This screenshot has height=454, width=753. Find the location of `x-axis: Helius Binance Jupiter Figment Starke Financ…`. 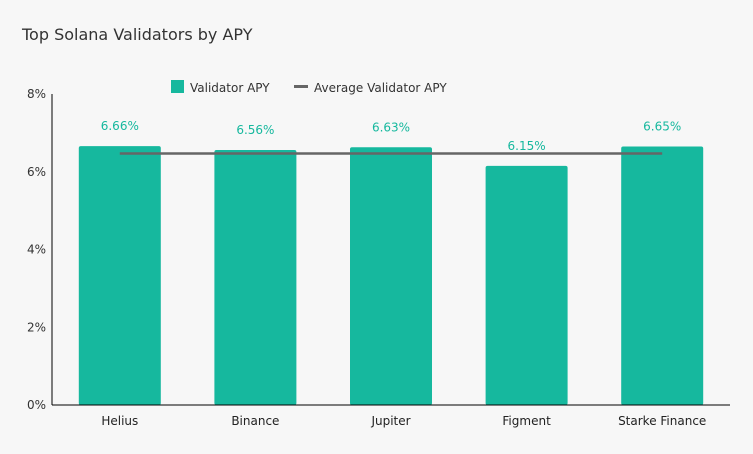

x-axis: Helius Binance Jupiter Figment Starke Financ… is located at coordinates (391, 416).